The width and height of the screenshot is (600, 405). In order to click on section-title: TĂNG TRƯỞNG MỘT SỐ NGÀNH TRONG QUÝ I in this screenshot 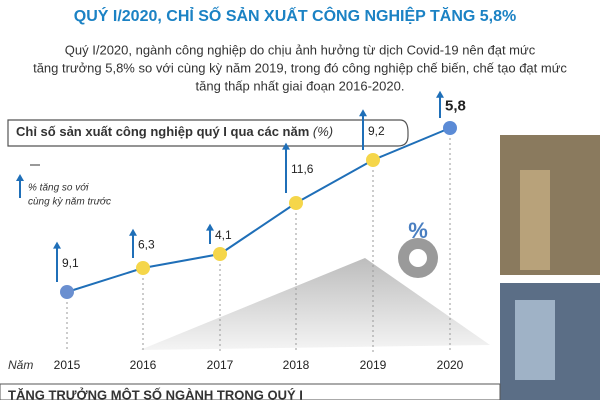, I will do `click(155, 393)`.